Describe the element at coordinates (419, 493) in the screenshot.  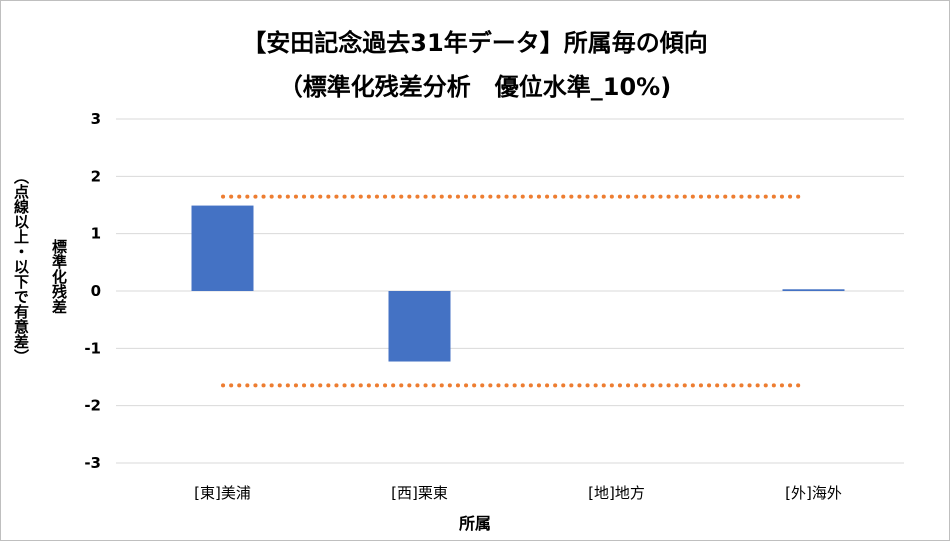
I see `x-tick-label: [西]栗東` at that location.